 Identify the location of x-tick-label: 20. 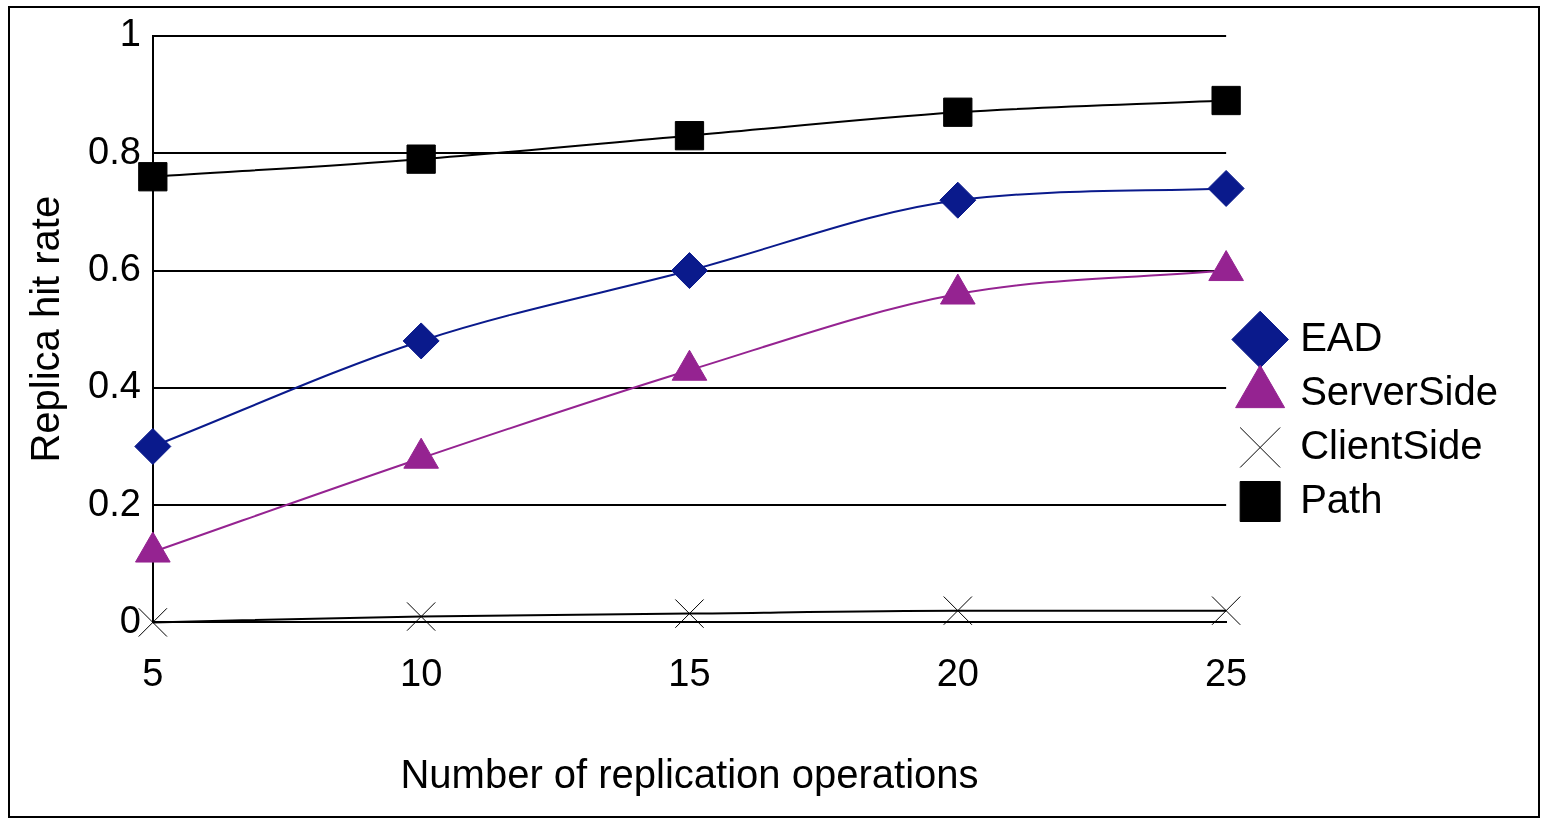
(957, 672).